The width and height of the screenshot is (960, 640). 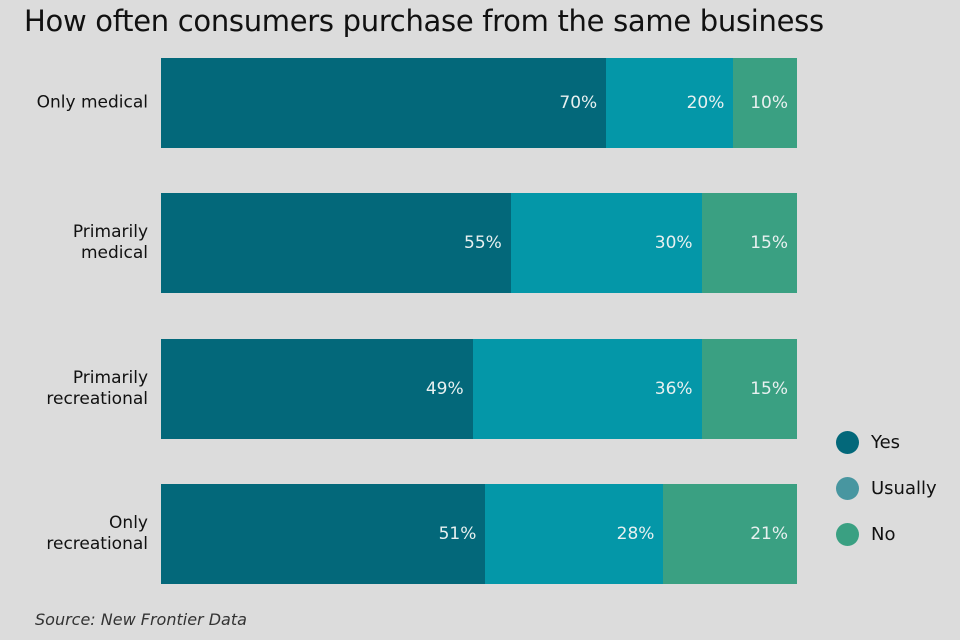 I want to click on data-label: 28%, so click(x=635, y=534).